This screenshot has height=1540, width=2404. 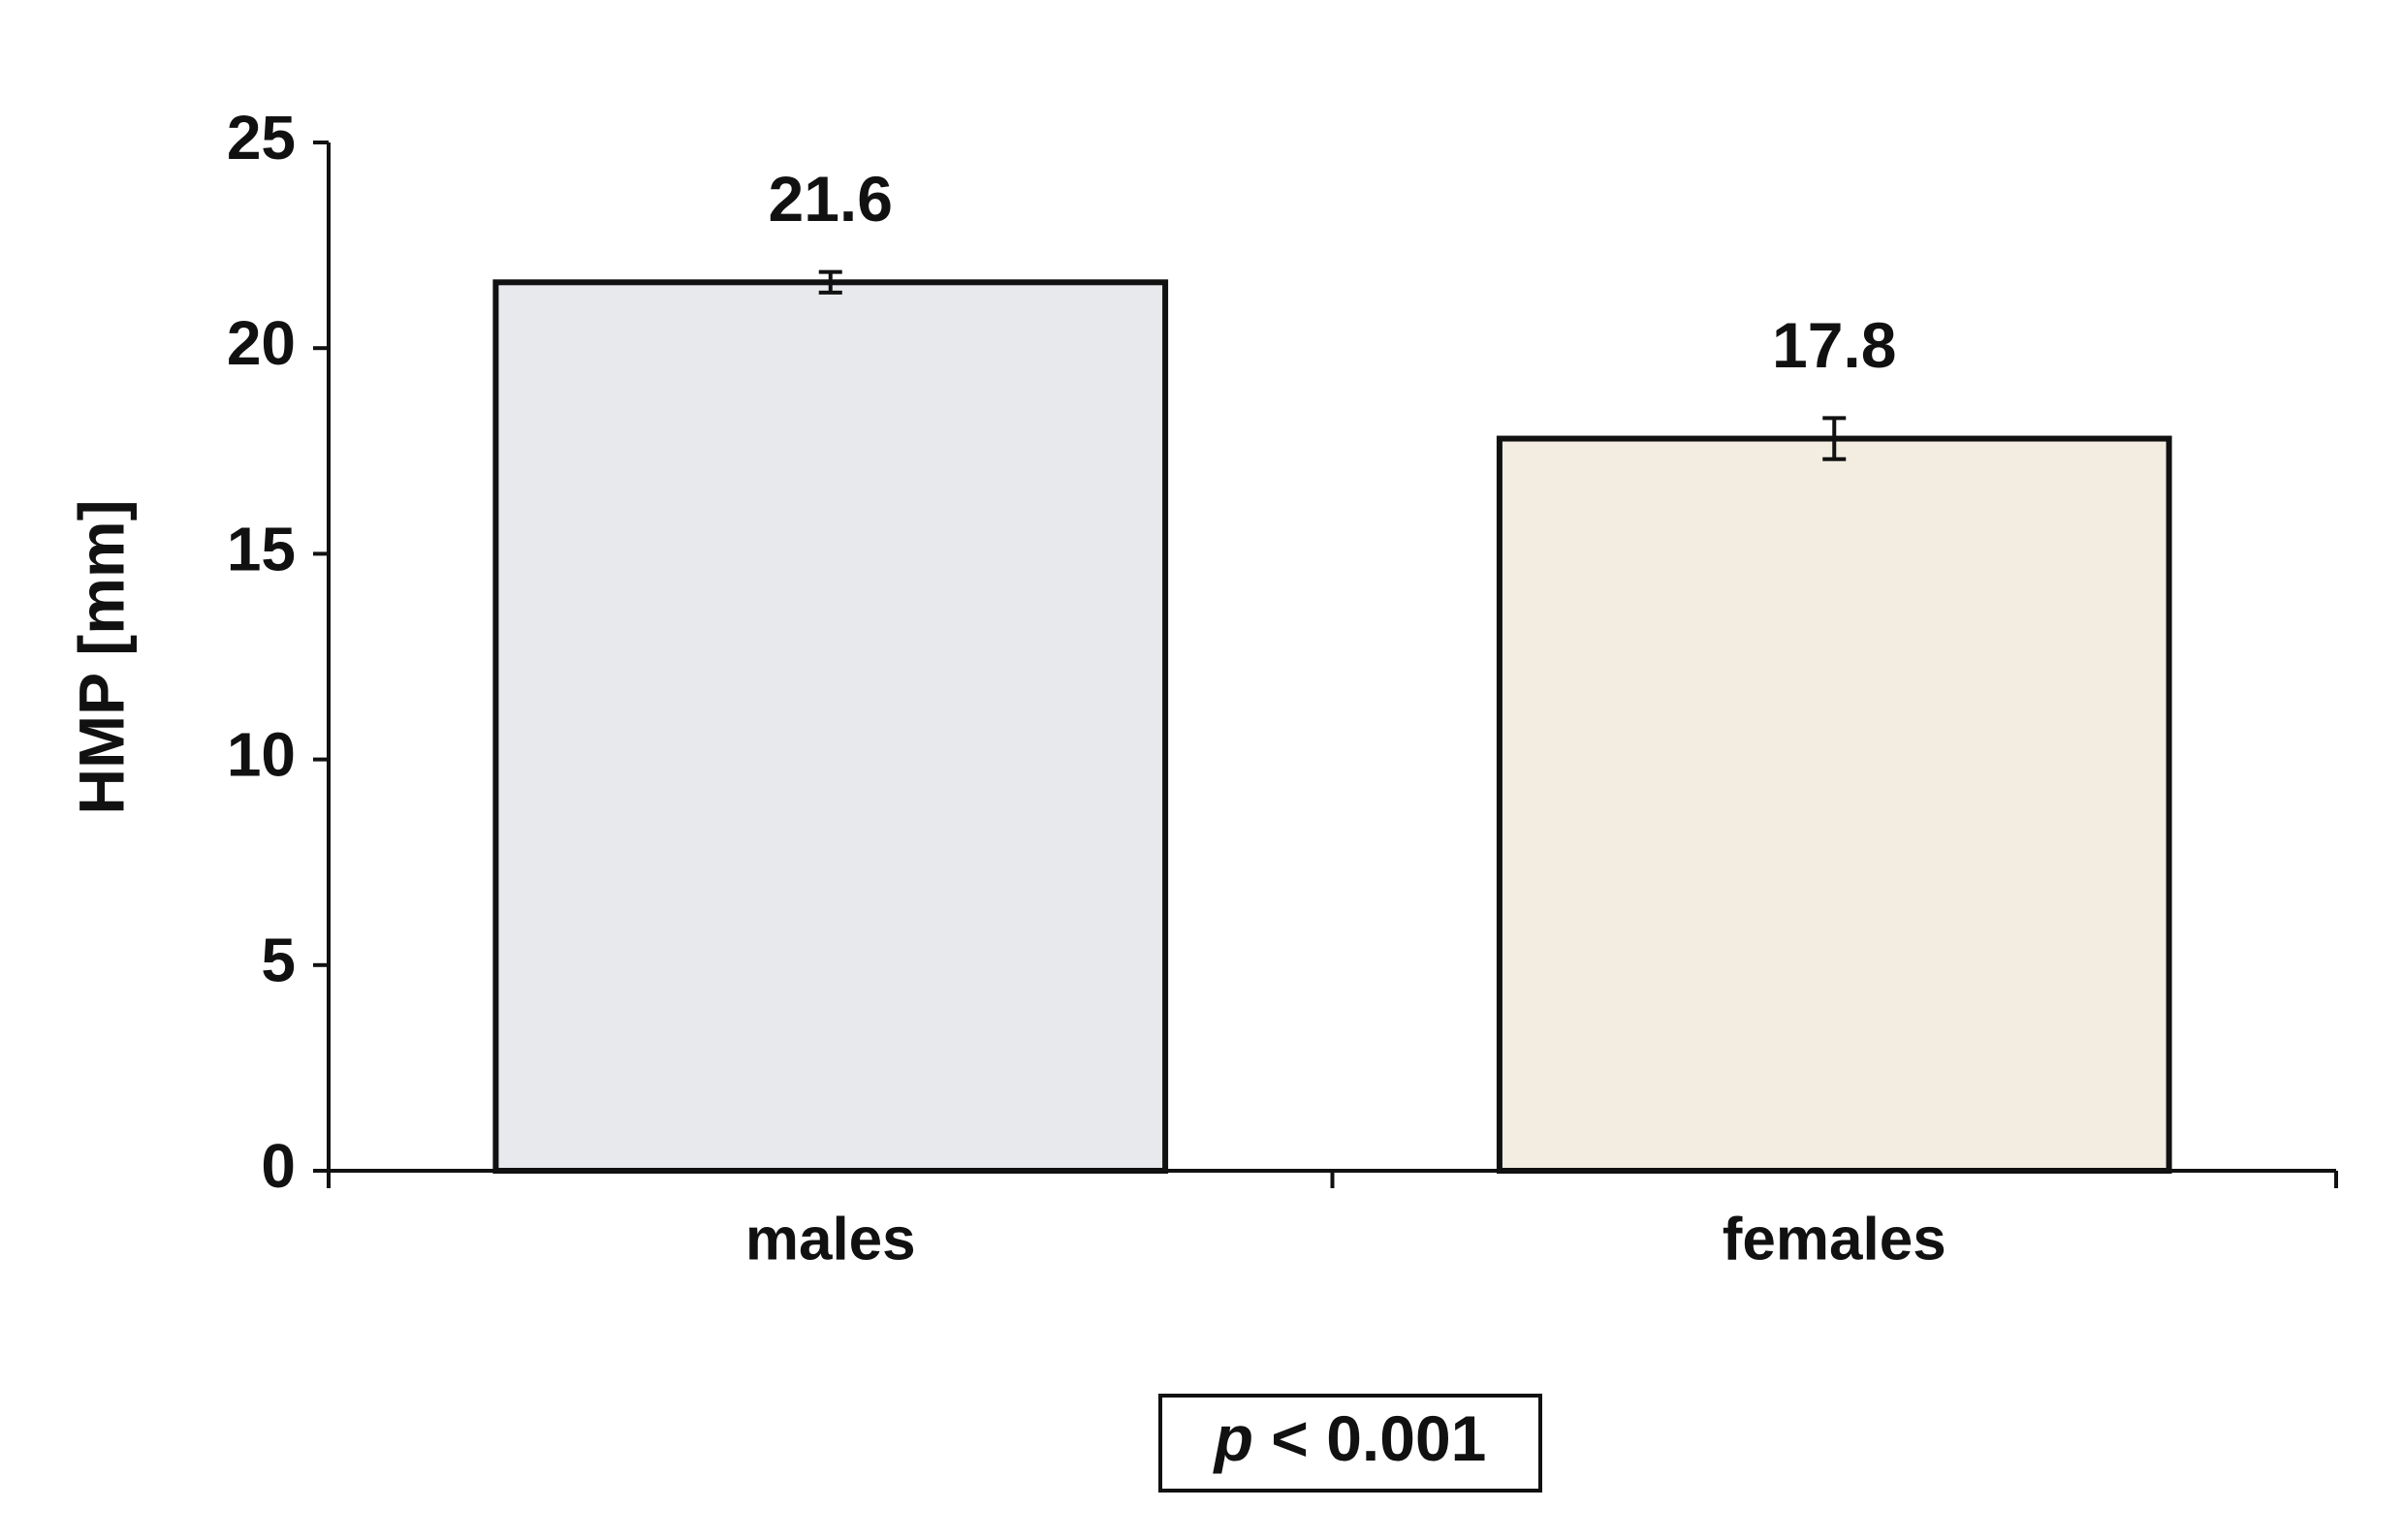 What do you see at coordinates (1834, 804) in the screenshot?
I see `bar` at bounding box center [1834, 804].